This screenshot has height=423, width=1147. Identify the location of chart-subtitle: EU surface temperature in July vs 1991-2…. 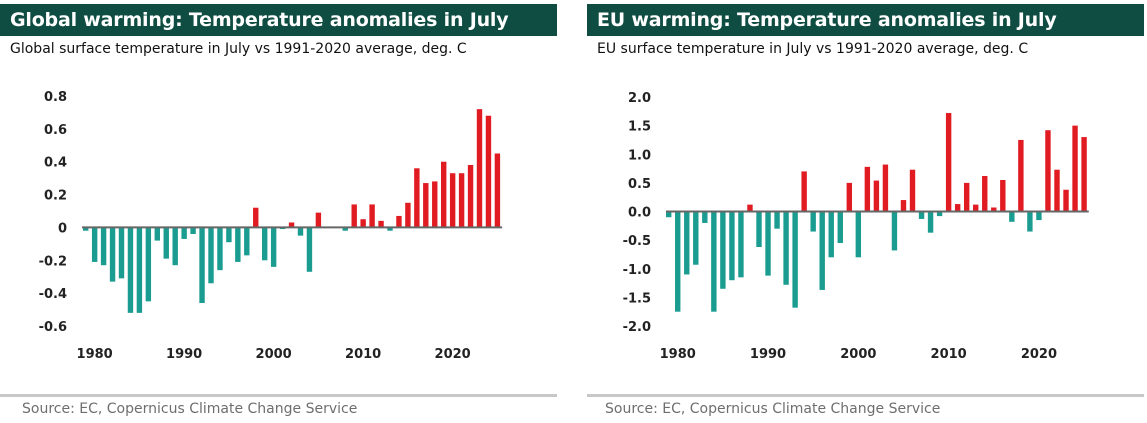
(813, 49).